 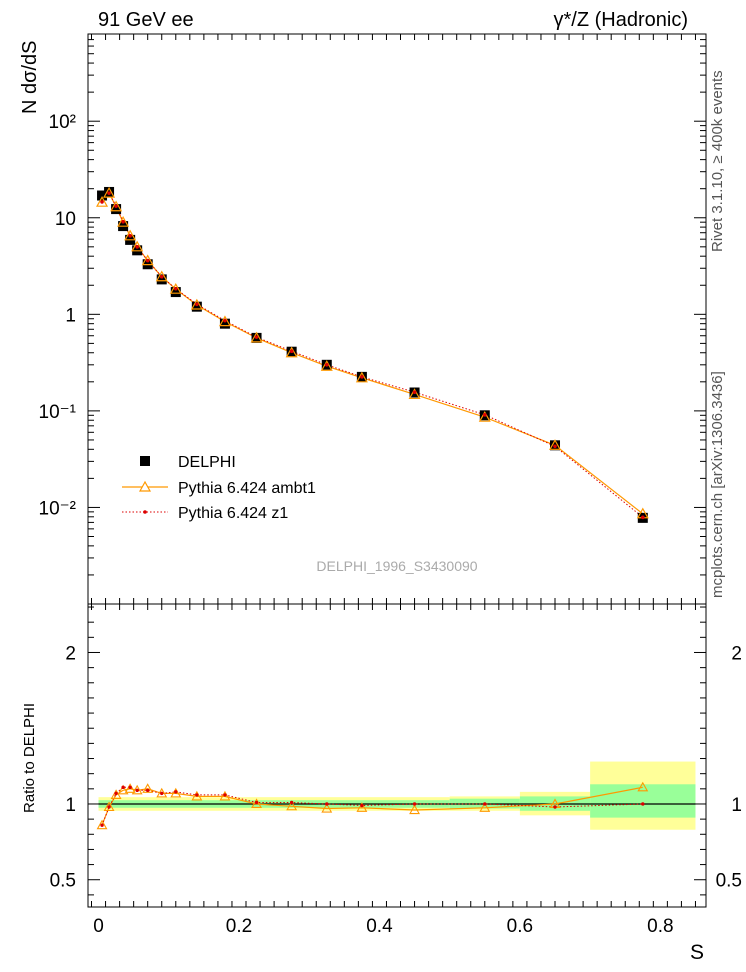 I want to click on ratio-y-tick-label: 2, so click(x=70, y=653).